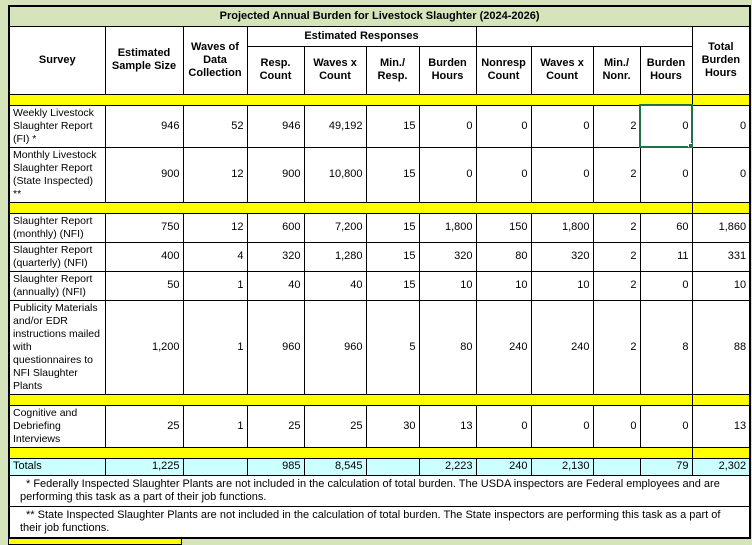 This screenshot has height=545, width=752. I want to click on value-cell: 1,225, so click(144, 466).